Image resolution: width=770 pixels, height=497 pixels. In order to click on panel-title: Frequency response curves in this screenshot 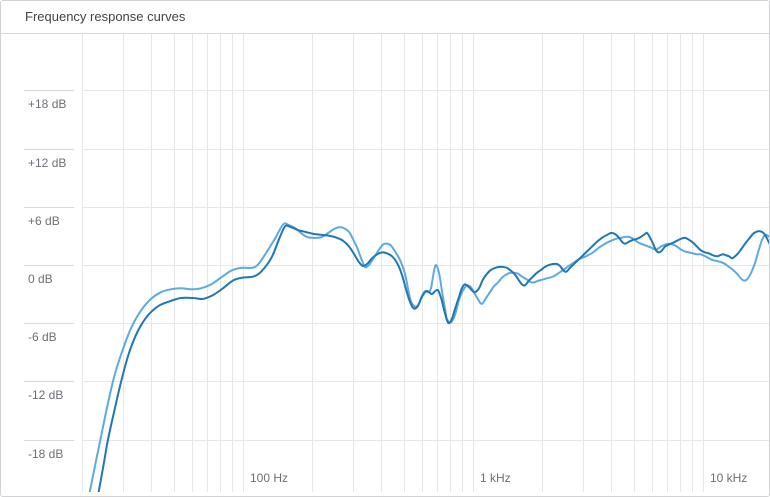, I will do `click(105, 16)`.